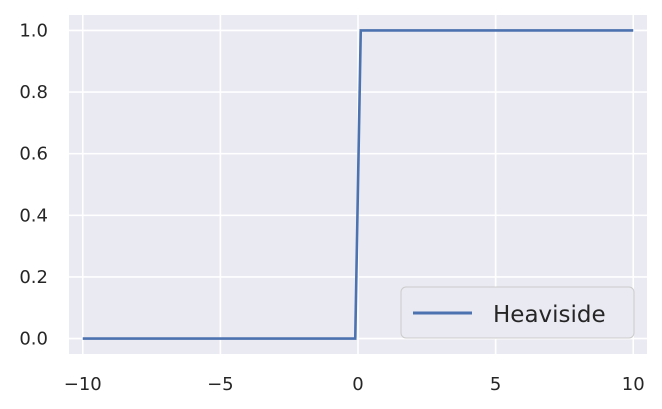 This screenshot has width=662, height=409. What do you see at coordinates (33, 184) in the screenshot?
I see `y-axis-ticks: 0.0 0.2 0.4 0.6 0.8 1.0` at bounding box center [33, 184].